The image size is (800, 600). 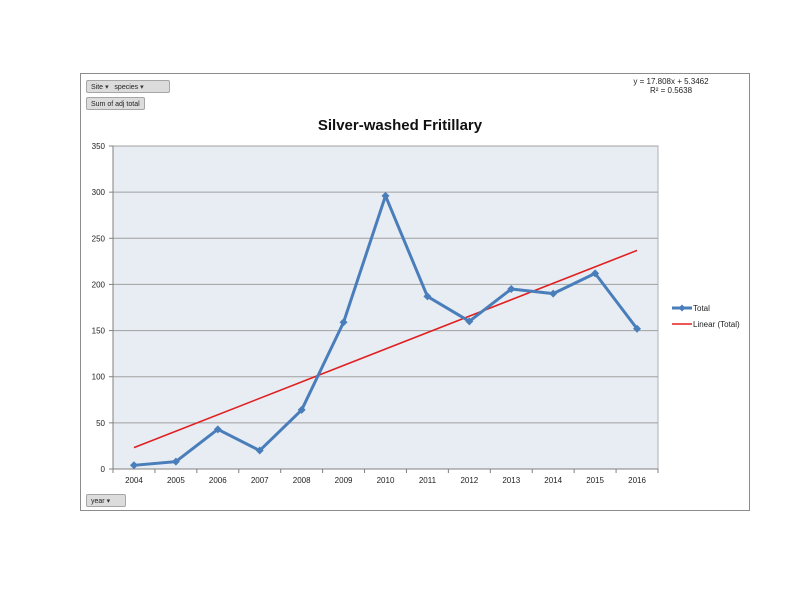 I want to click on y-axis: 0 50 100 150 200 250 300 350, so click(x=103, y=308).